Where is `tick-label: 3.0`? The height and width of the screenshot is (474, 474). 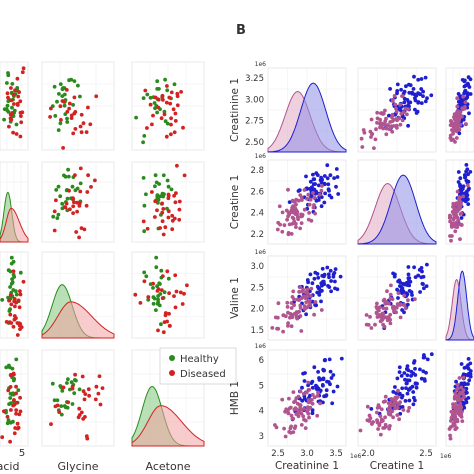 tick-label: 3.0 is located at coordinates (307, 454).